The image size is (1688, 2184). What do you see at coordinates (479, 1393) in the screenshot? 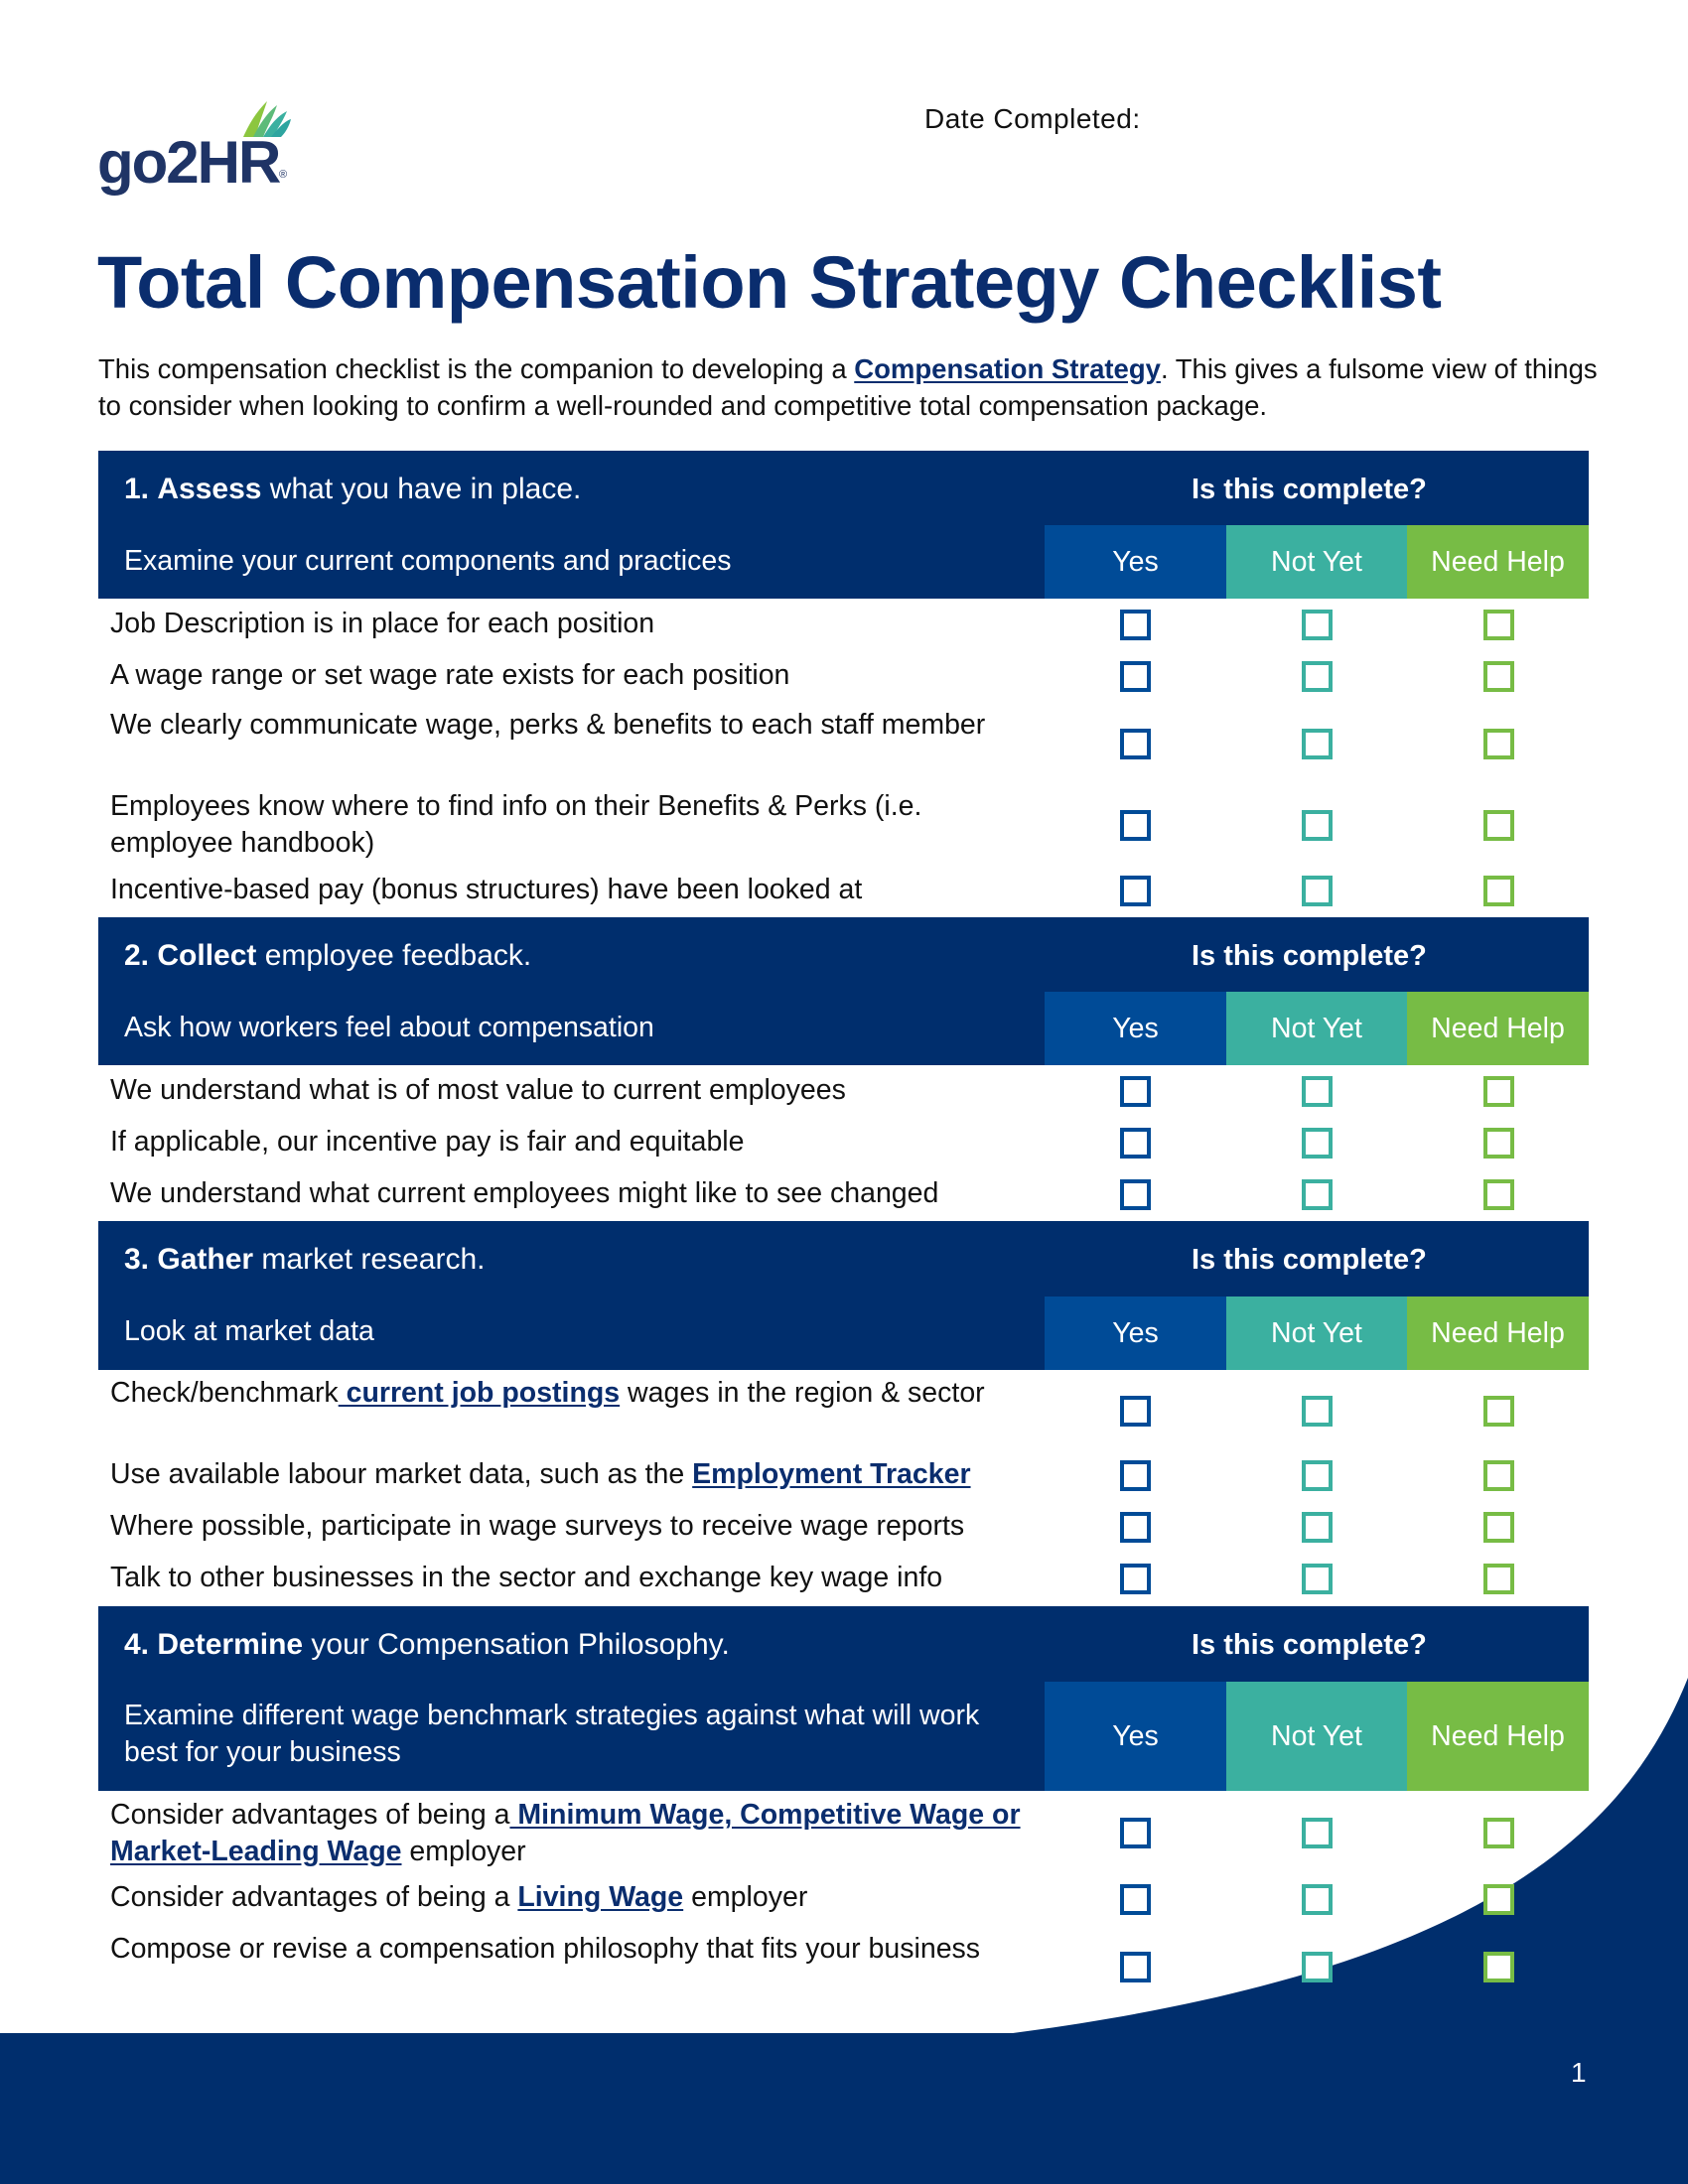
I see `current-job-postings-link: current job postings` at bounding box center [479, 1393].